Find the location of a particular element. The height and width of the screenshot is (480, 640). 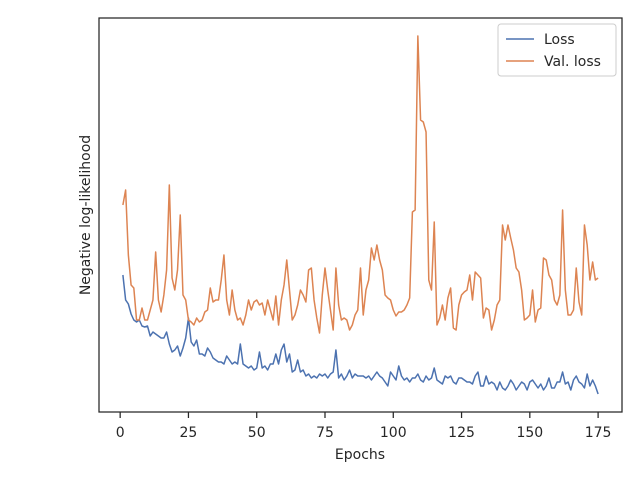

x-tick-label: 25 is located at coordinates (189, 433).